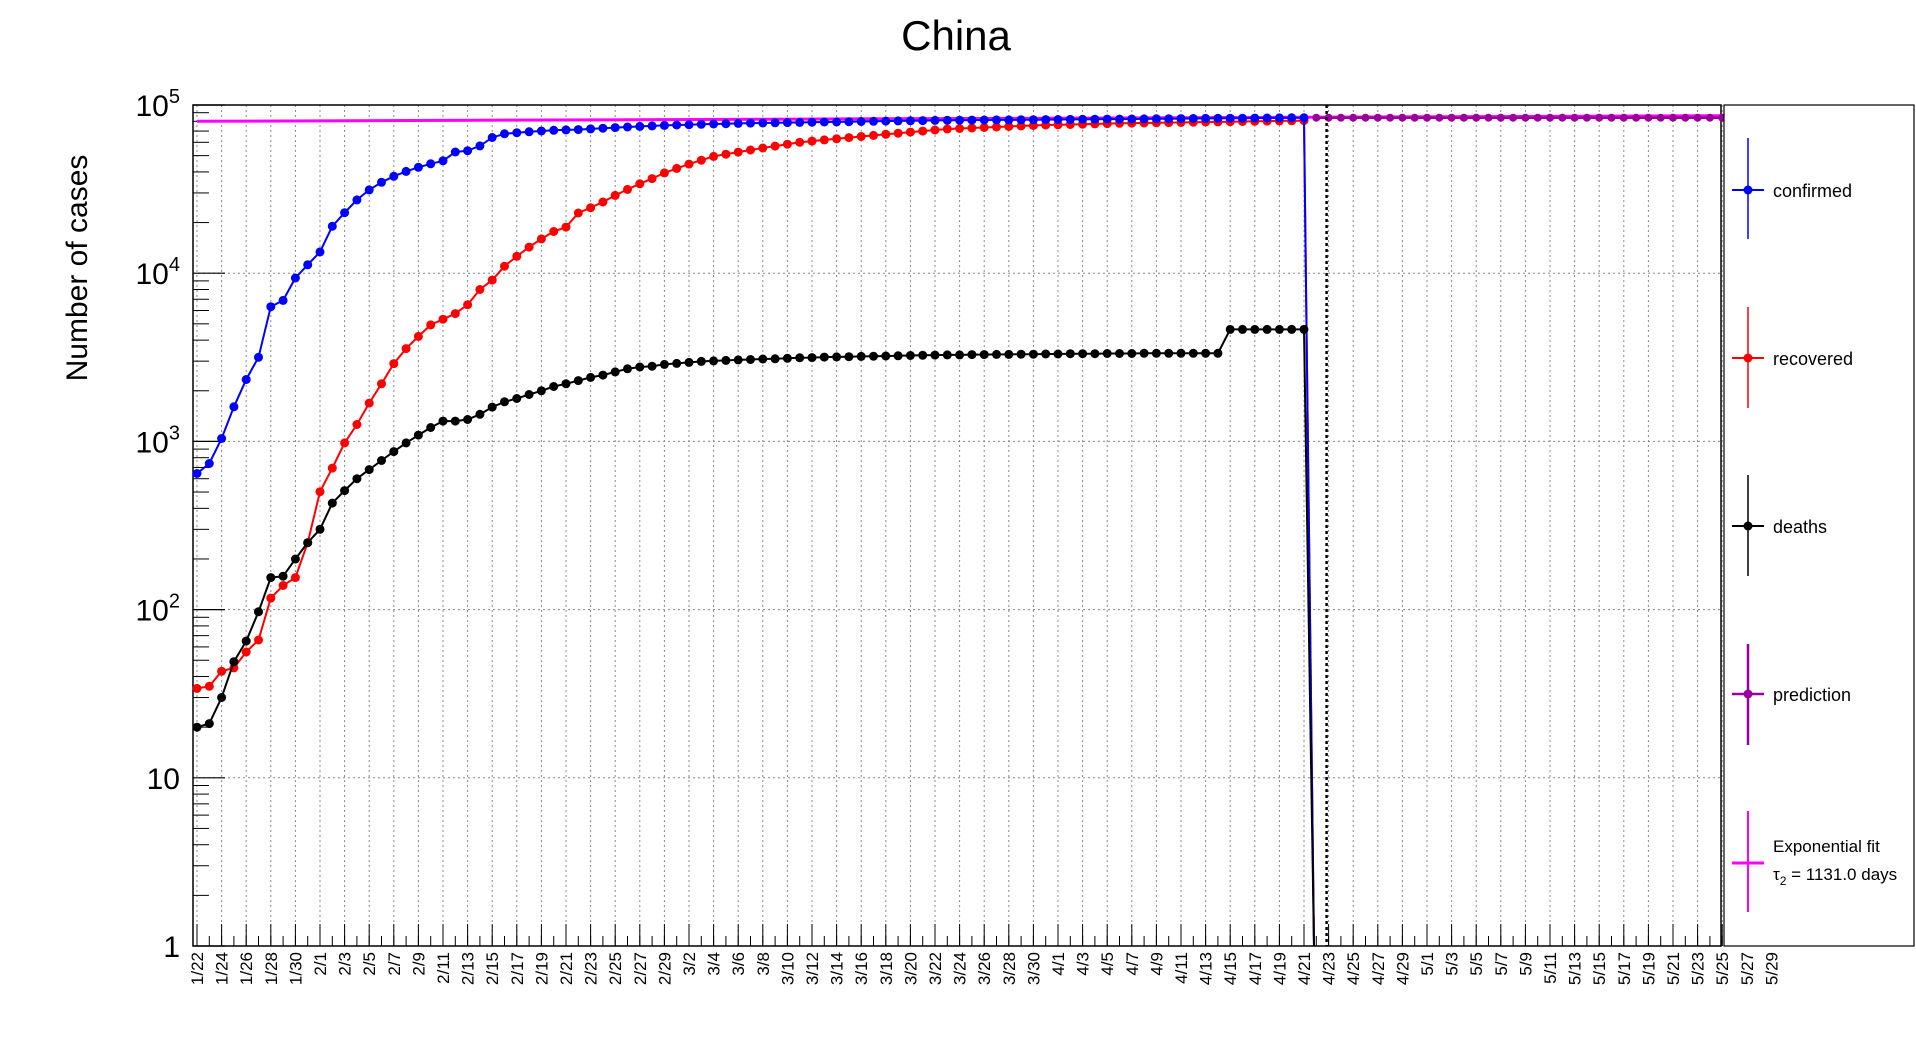 The image size is (1916, 1052). Describe the element at coordinates (1771, 968) in the screenshot. I see `x-tick-label: 5/29` at that location.